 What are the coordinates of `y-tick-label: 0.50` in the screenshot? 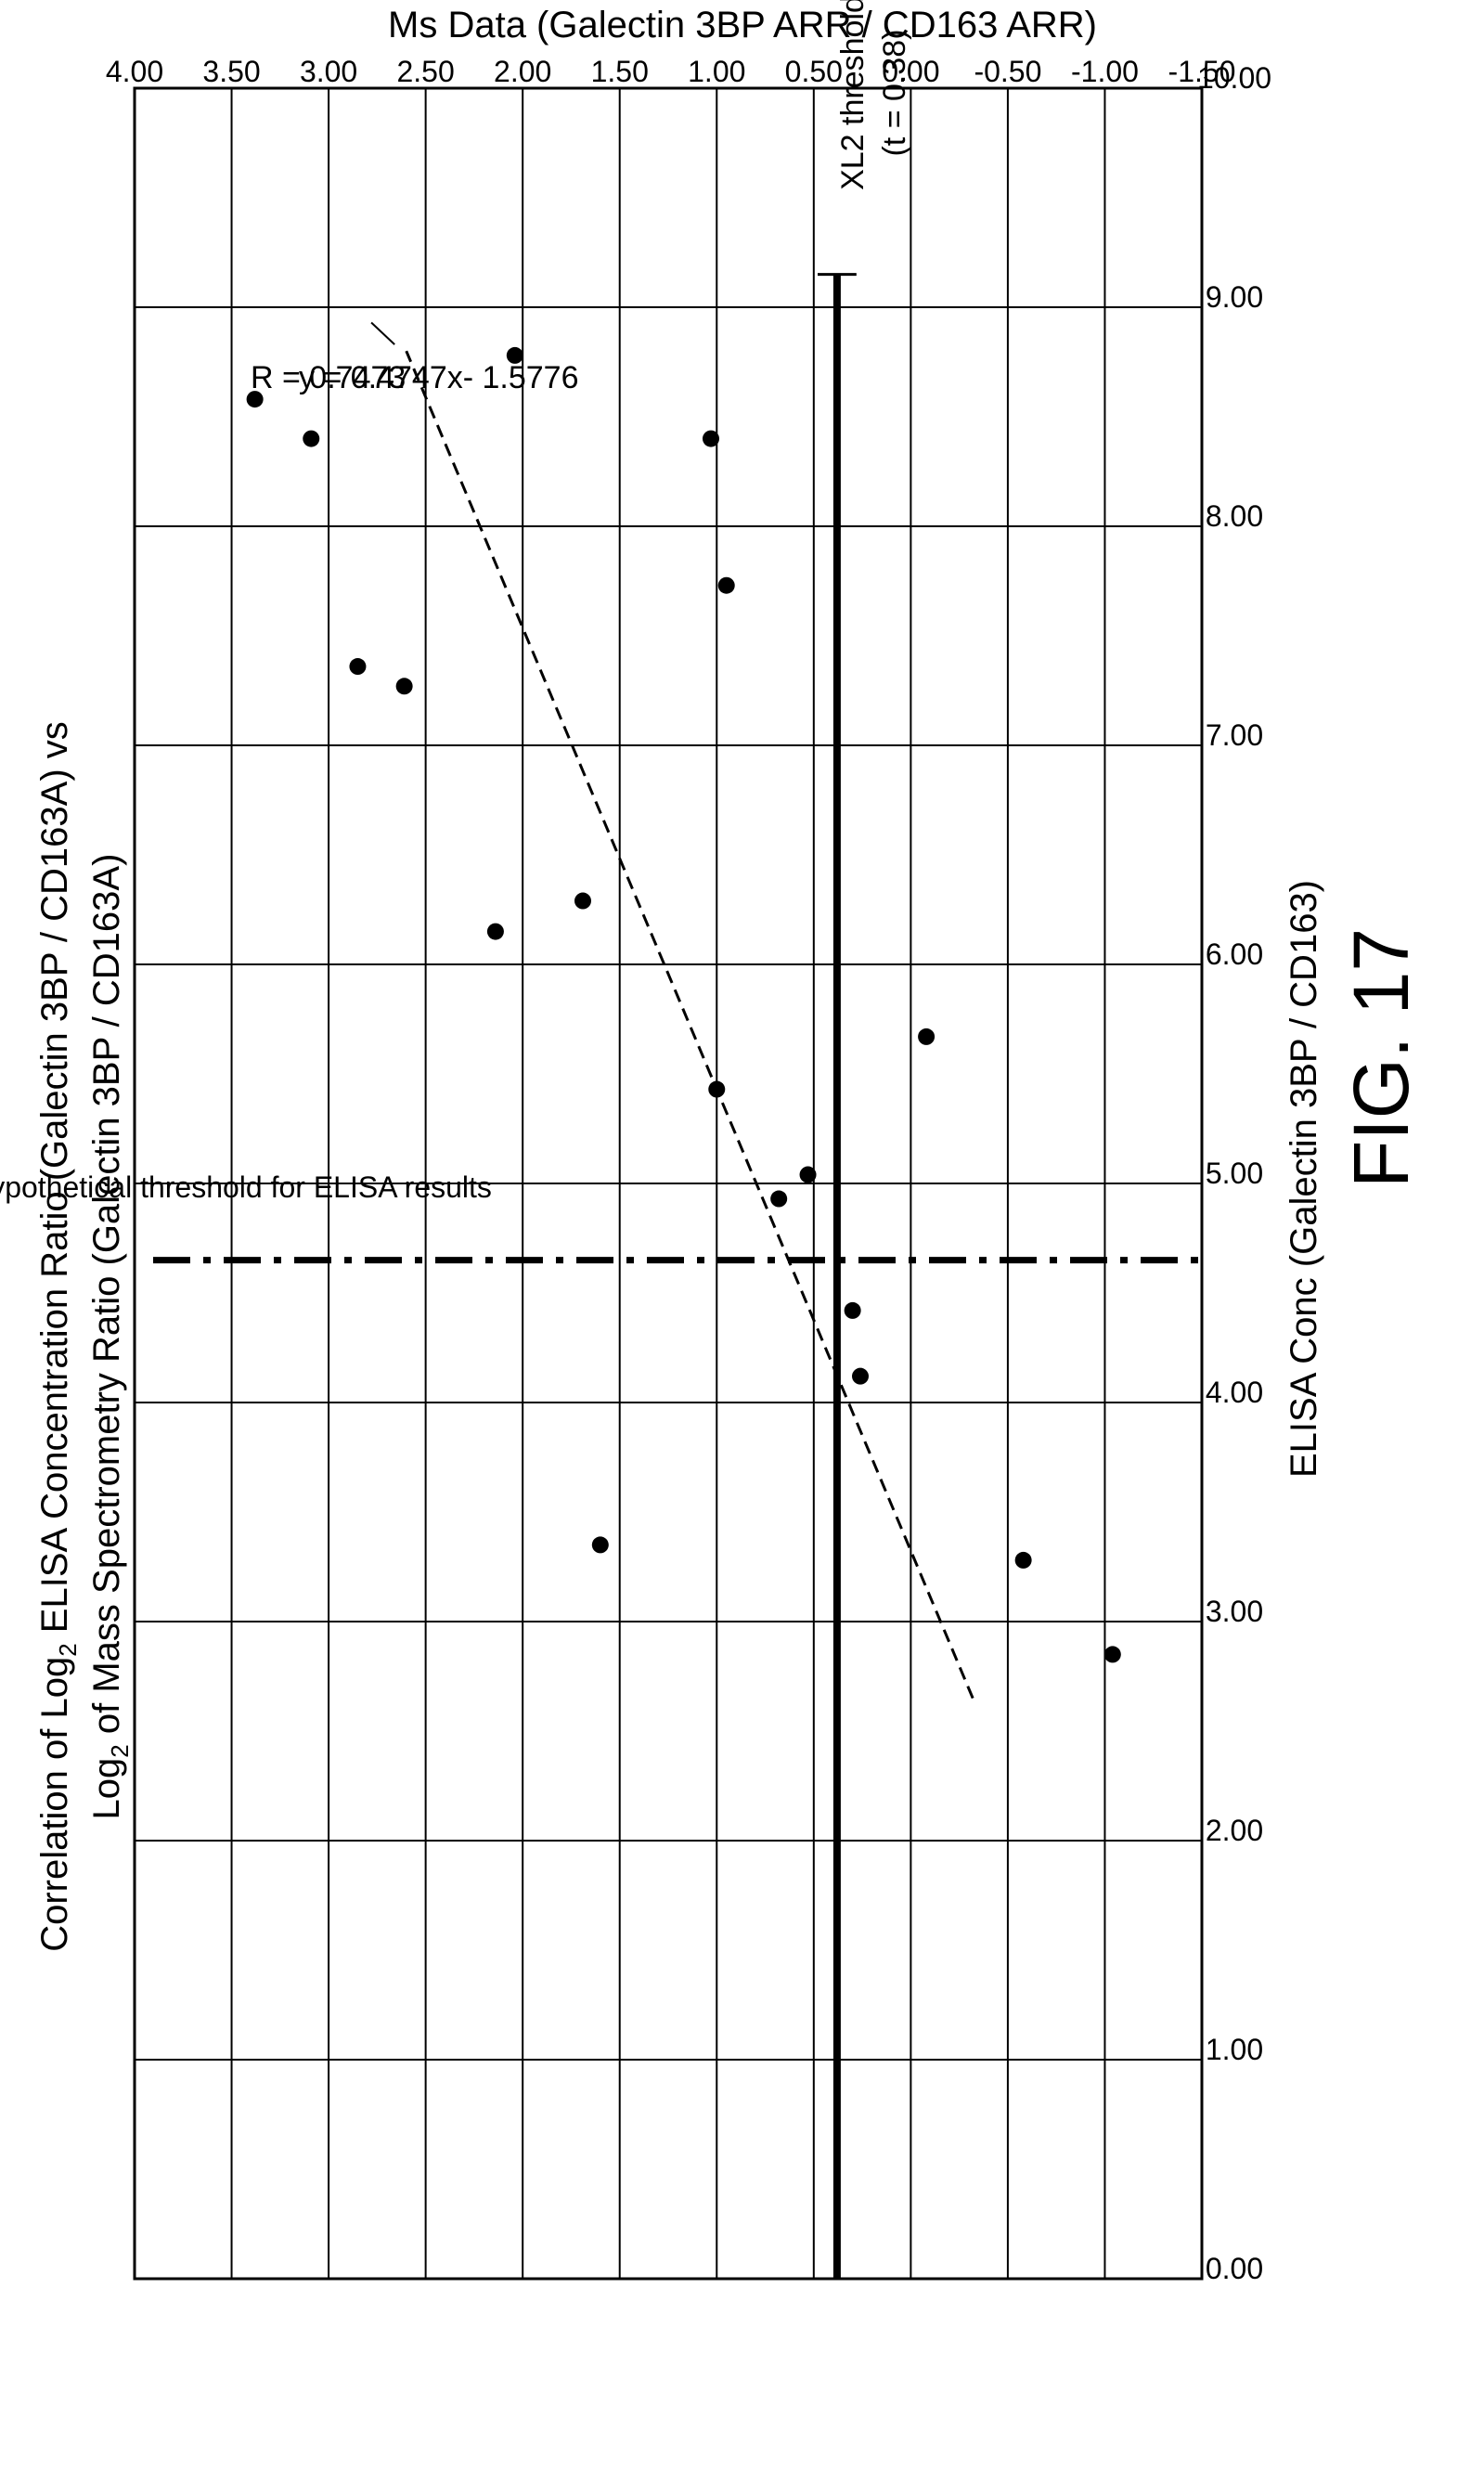 It's located at (814, 71).